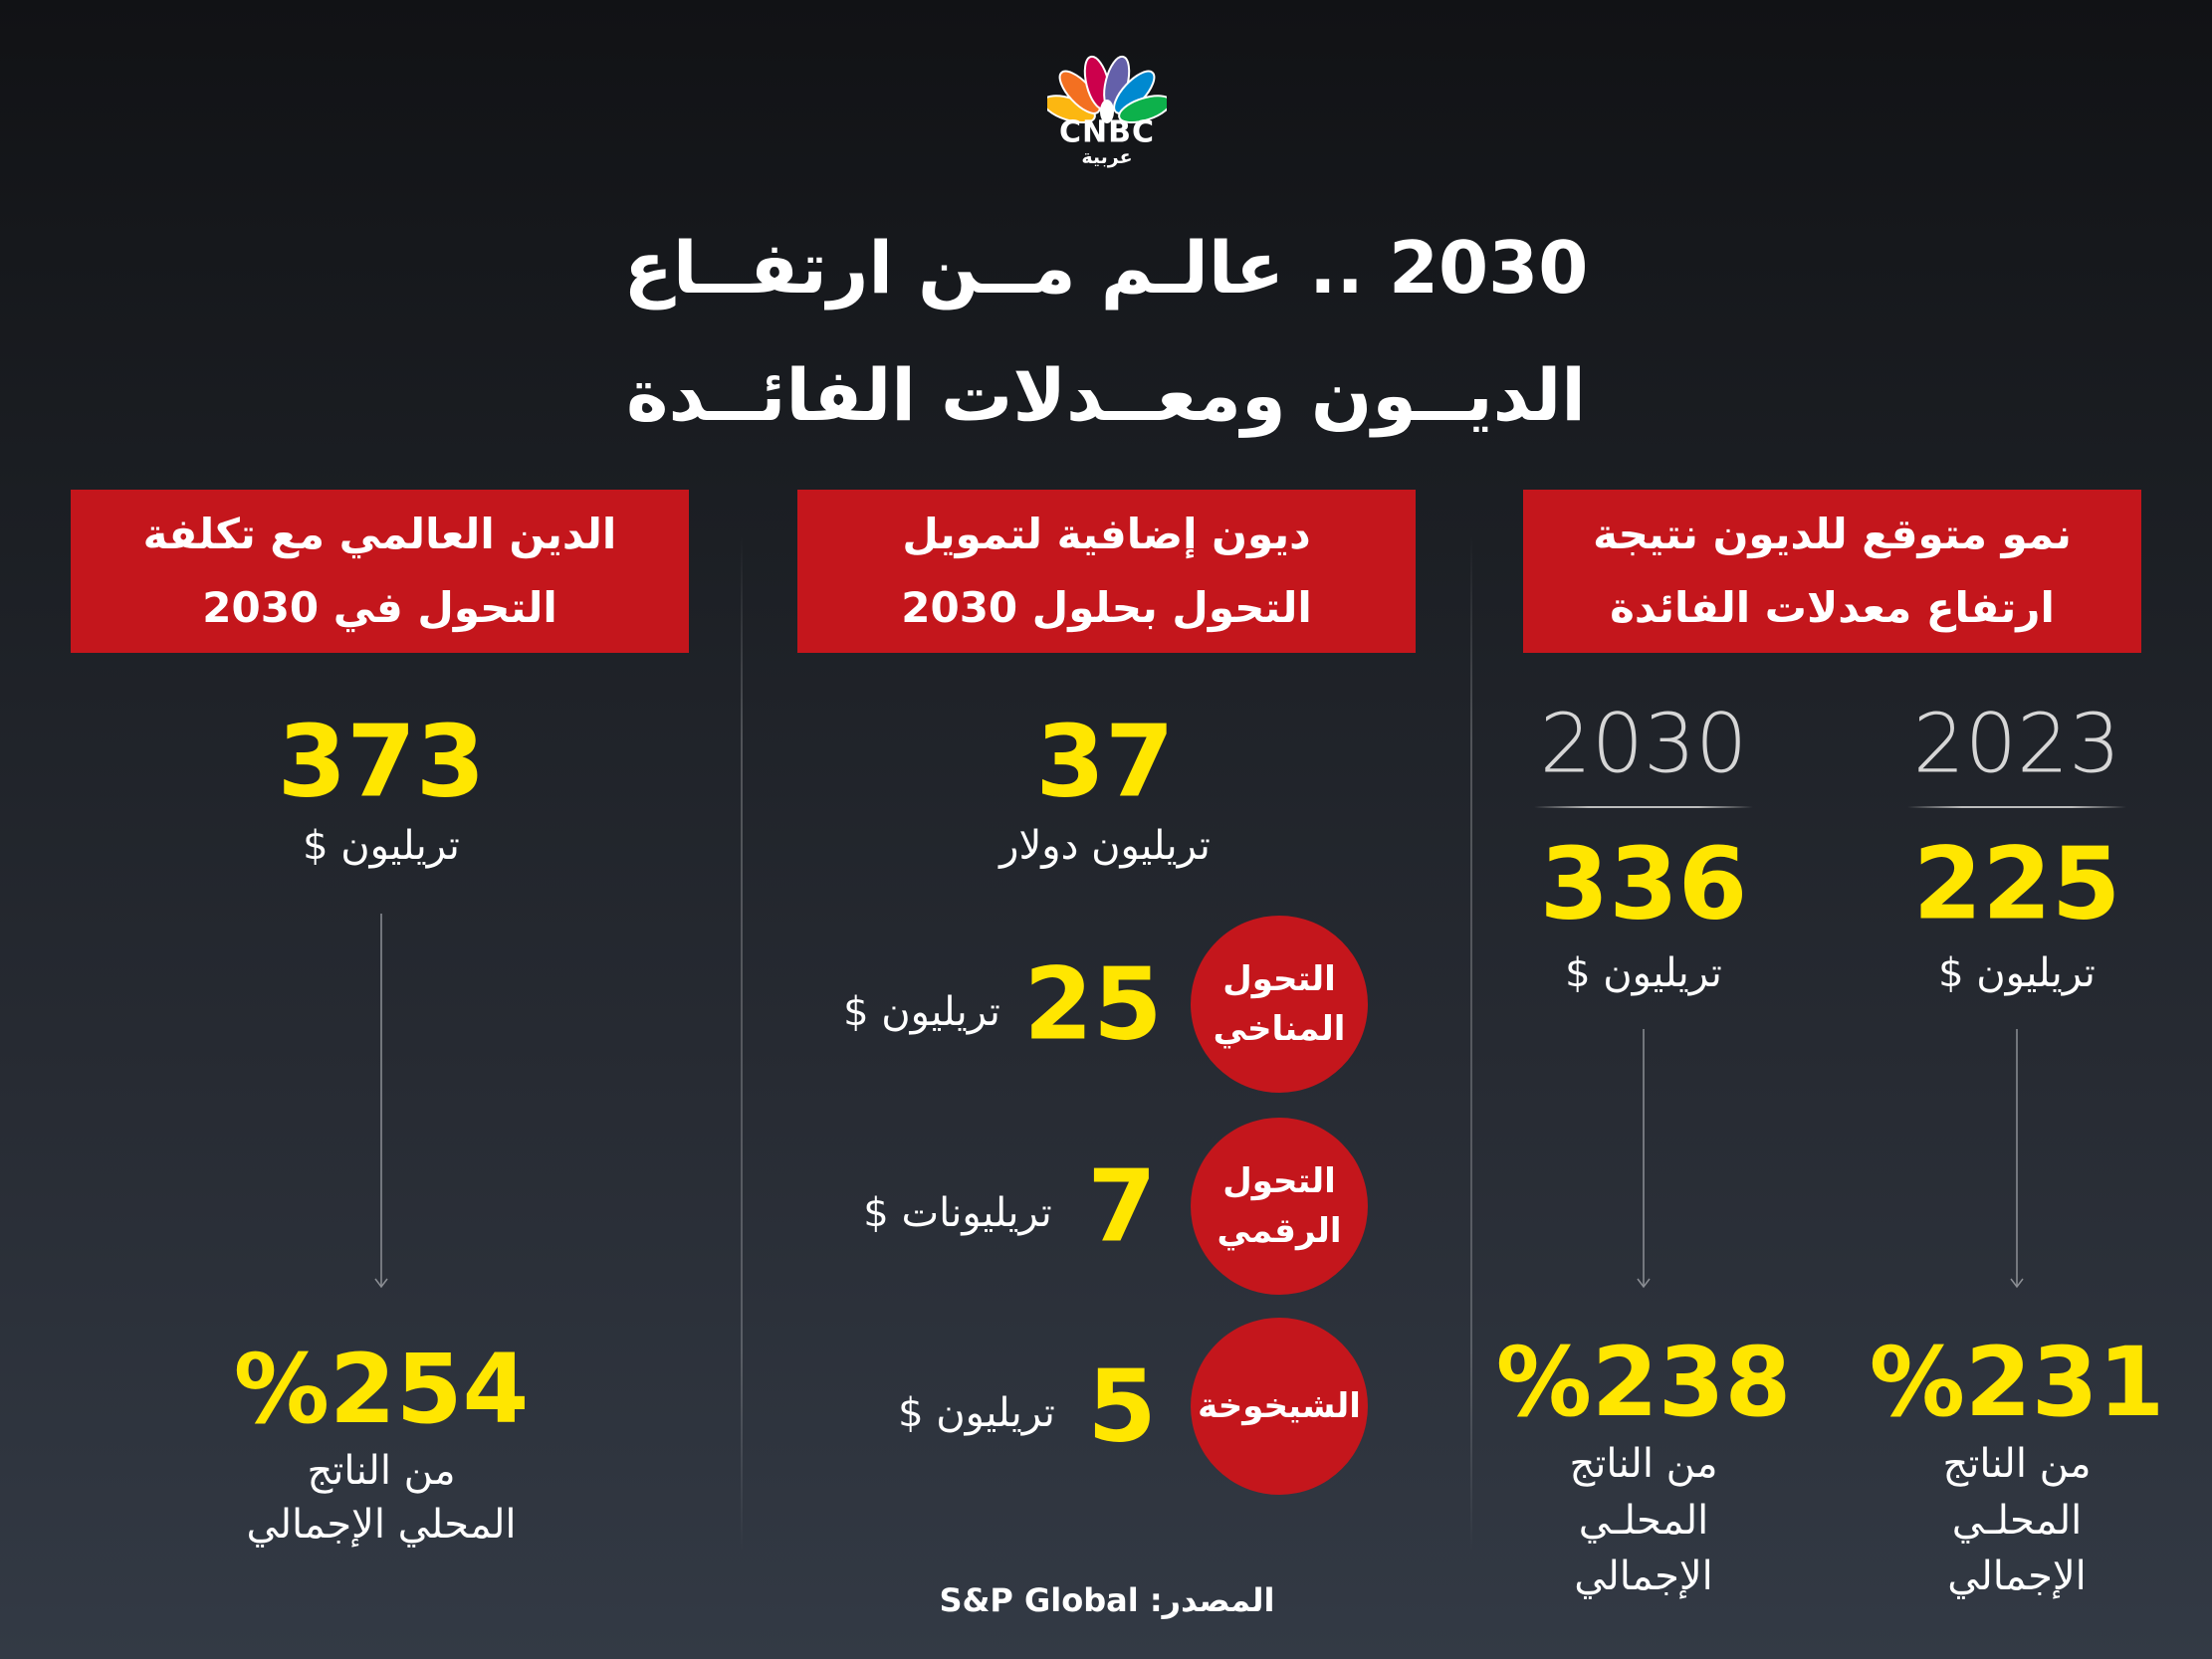 The image size is (2212, 1659). I want to click on gdp-2030-label-line-2: المحلـي, so click(1643, 1521).